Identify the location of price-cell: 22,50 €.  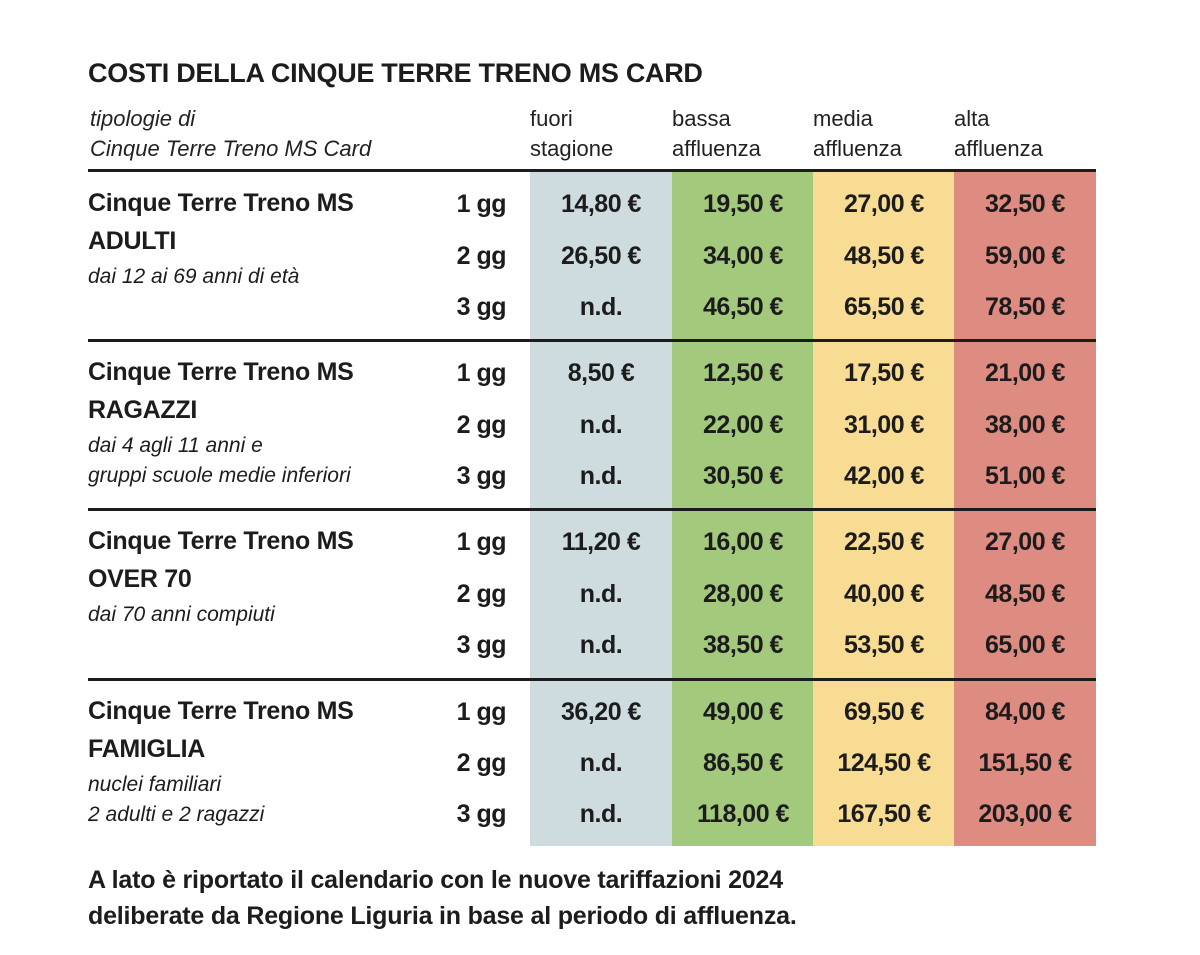
(884, 542).